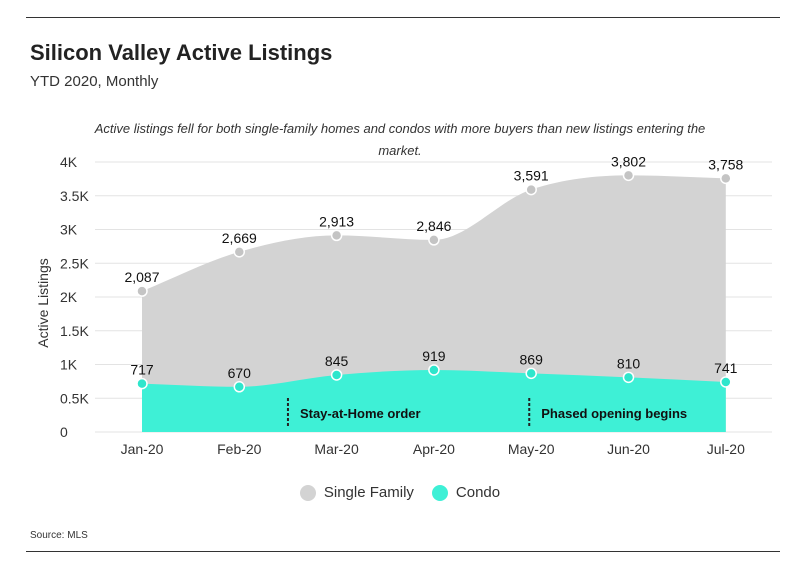  What do you see at coordinates (307, 492) in the screenshot?
I see `single-family-swatch-icon` at bounding box center [307, 492].